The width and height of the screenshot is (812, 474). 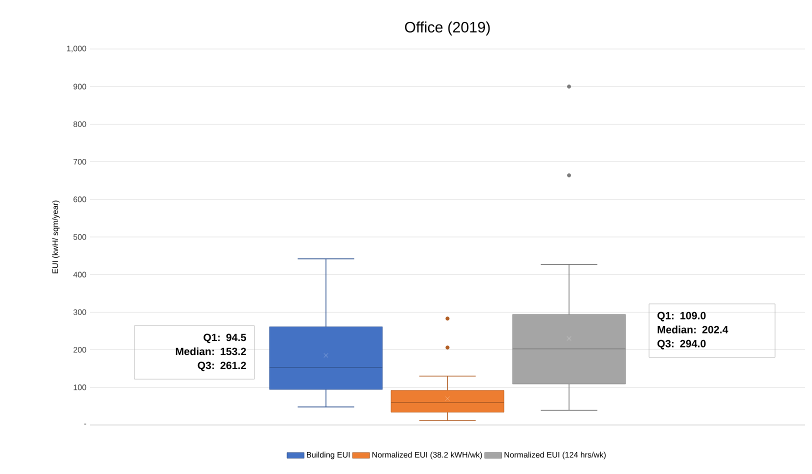 What do you see at coordinates (80, 387) in the screenshot?
I see `y-tick-label: 100` at bounding box center [80, 387].